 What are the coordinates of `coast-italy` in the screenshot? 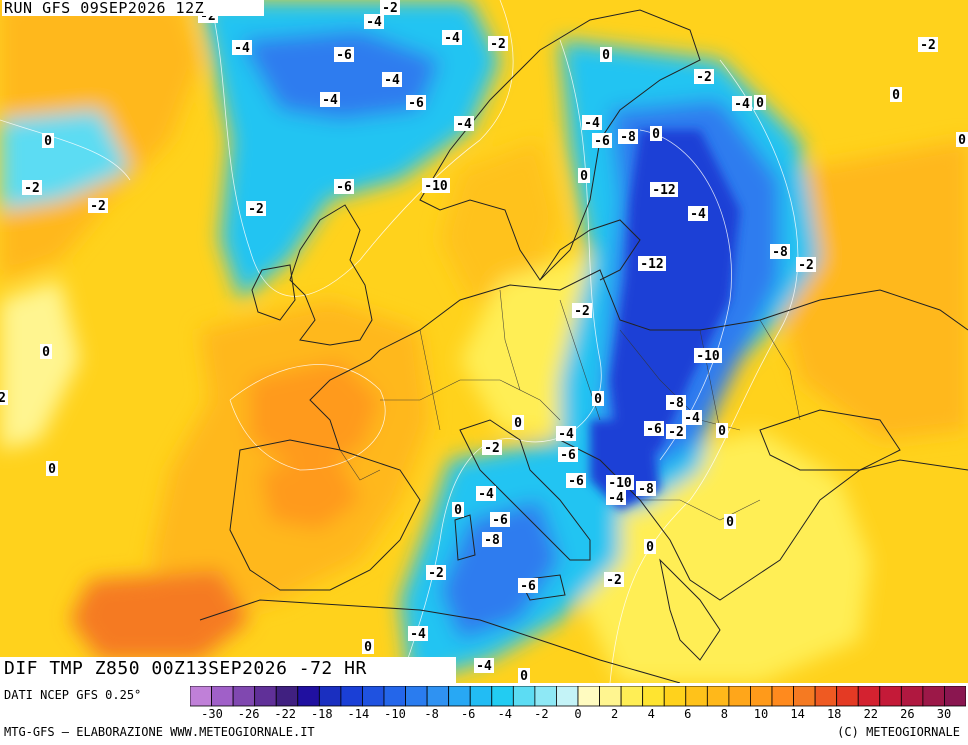 It's located at (525, 490).